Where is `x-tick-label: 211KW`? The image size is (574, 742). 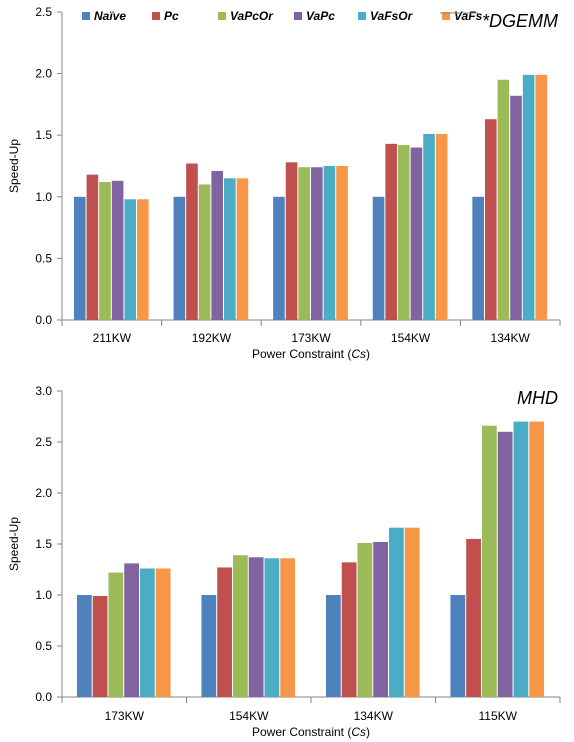 x-tick-label: 211KW is located at coordinates (112, 338).